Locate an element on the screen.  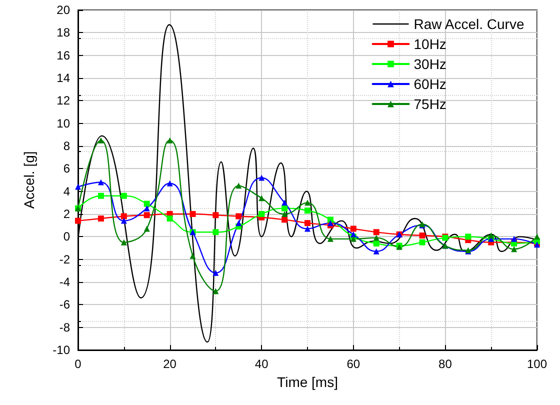
y-tick-label: 4 is located at coordinates (66, 191).